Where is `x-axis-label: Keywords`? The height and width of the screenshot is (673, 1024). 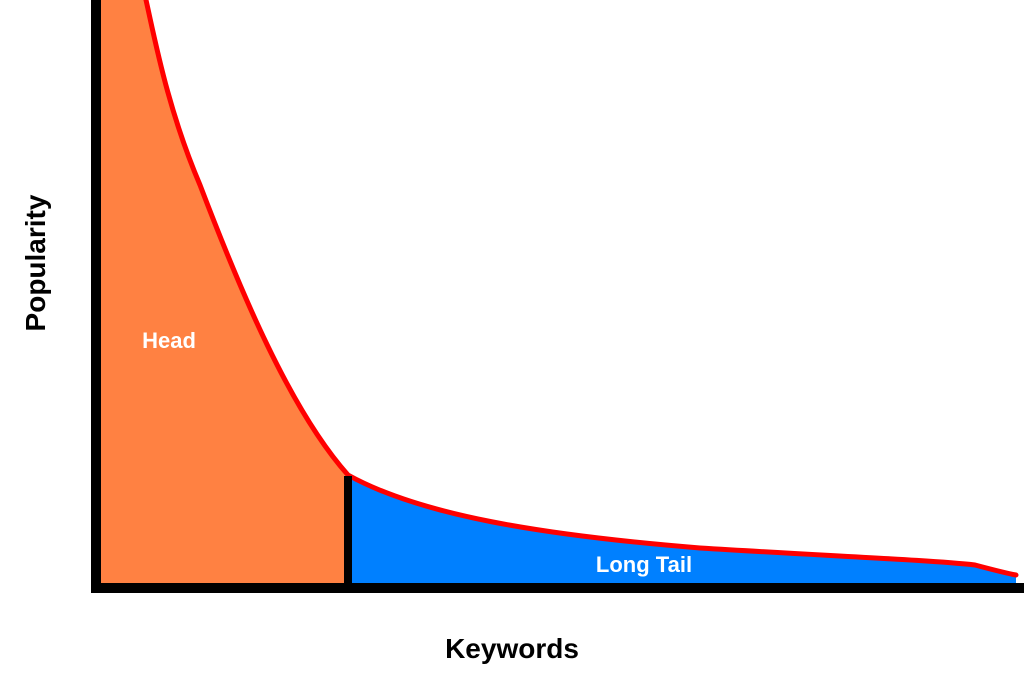
x-axis-label: Keywords is located at coordinates (512, 648).